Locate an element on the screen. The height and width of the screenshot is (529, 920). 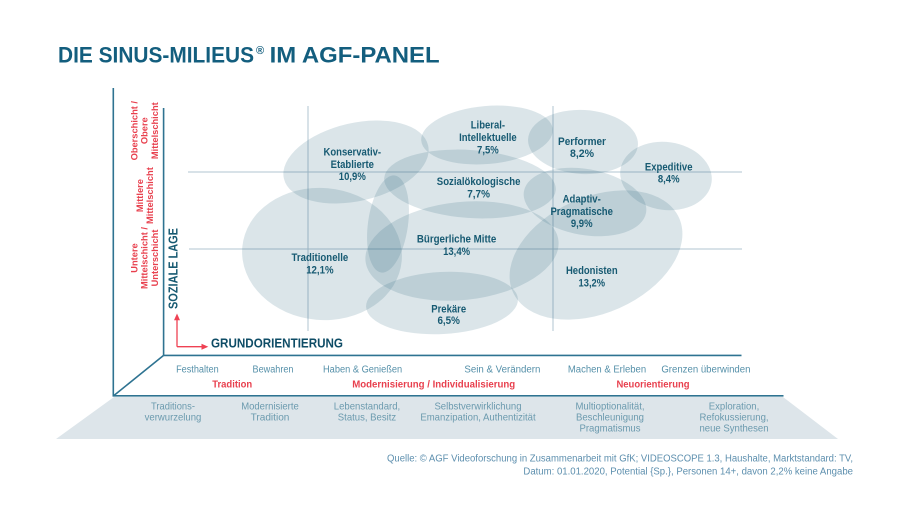
svg-text: Traditions- is located at coordinates (173, 407).